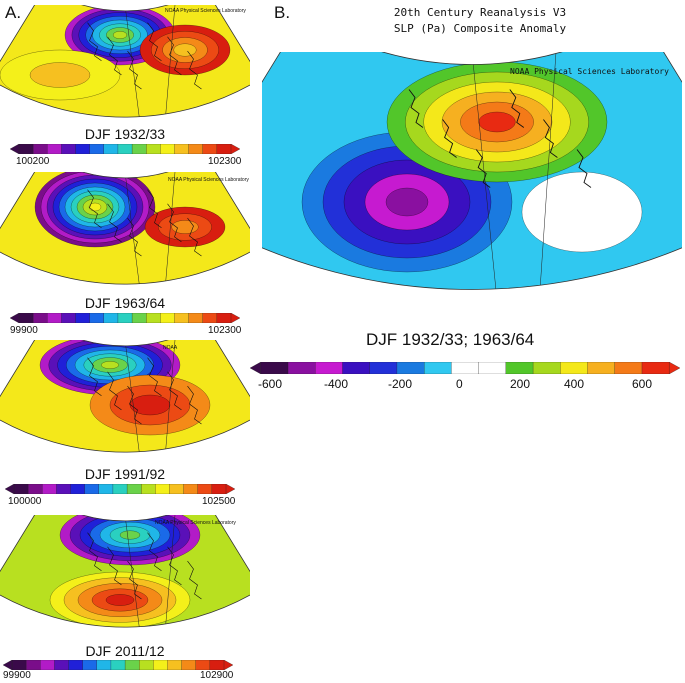 This screenshot has height=683, width=685. Describe the element at coordinates (480, 12) in the screenshot. I see `figure-title-line-1: 20th Century Reanalysis V3` at that location.